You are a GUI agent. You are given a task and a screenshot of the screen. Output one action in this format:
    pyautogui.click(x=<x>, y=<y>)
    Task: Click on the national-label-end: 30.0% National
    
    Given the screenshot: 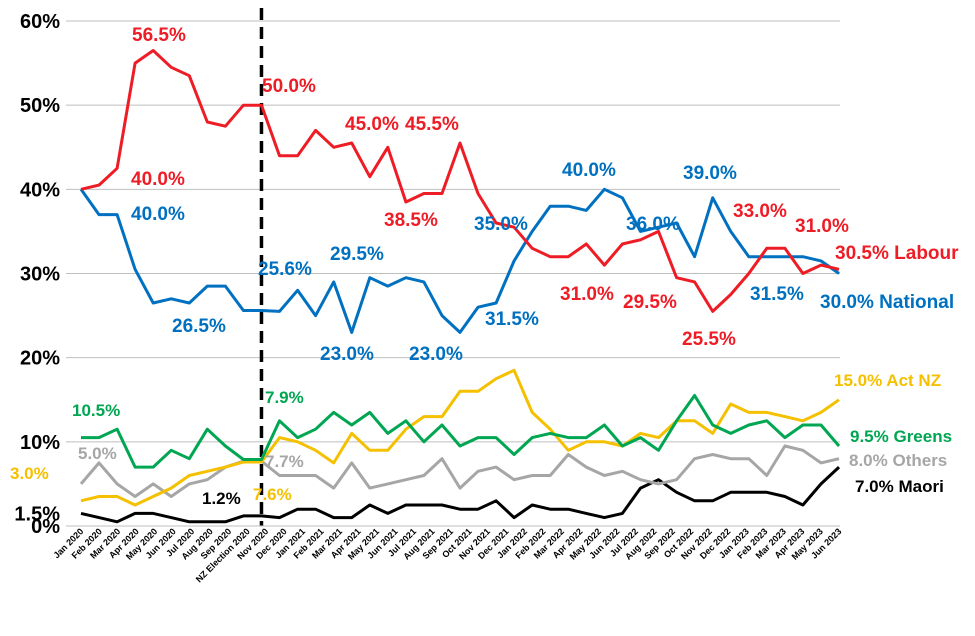 What is the action you would take?
    pyautogui.click(x=887, y=302)
    